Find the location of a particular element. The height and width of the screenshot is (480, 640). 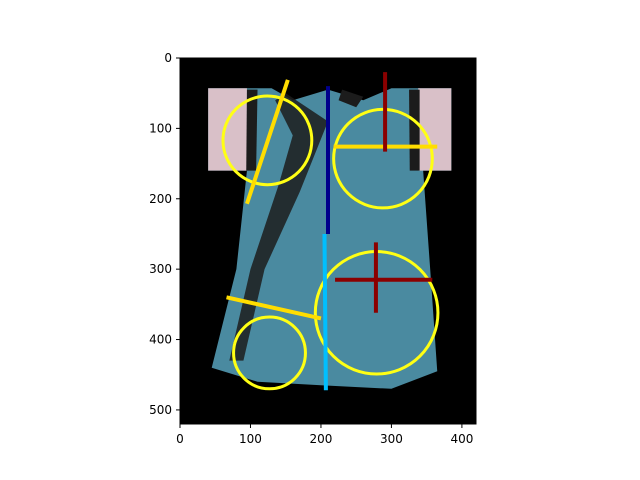

y-tick-label: 0 is located at coordinates (168, 58).